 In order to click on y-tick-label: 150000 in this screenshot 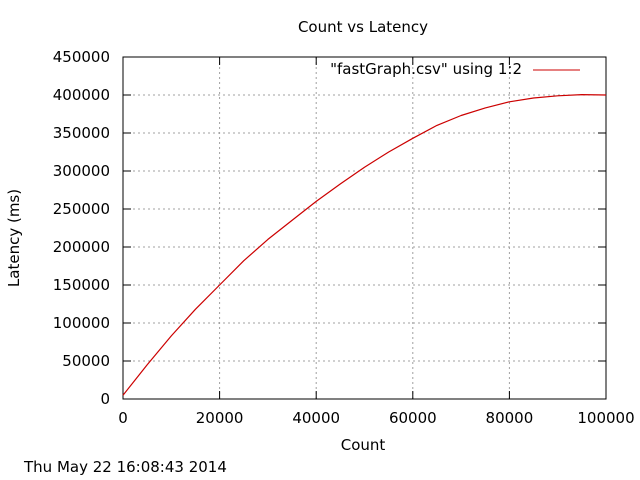, I will do `click(81, 285)`.